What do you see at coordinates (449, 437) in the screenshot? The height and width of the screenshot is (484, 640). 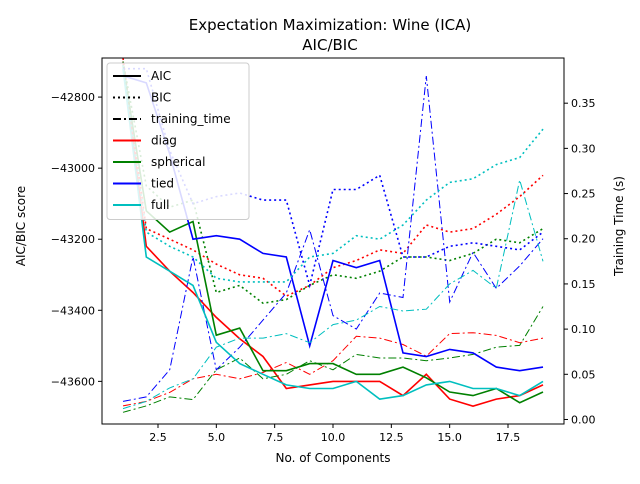 I see `x-tick-label: 15.0` at bounding box center [449, 437].